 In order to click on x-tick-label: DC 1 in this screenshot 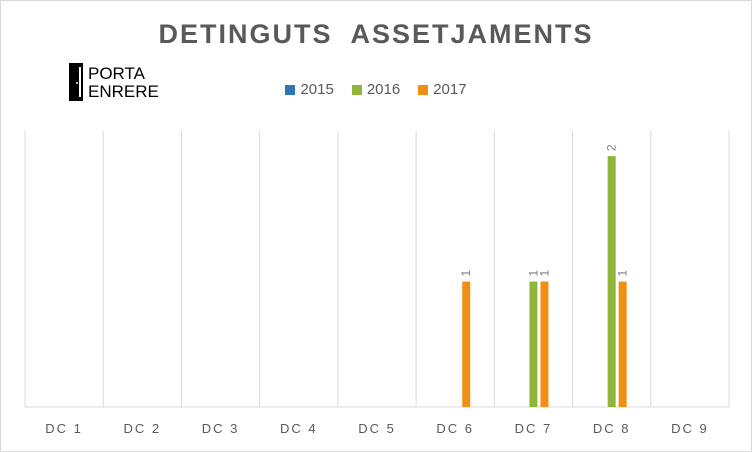, I will do `click(64, 428)`.